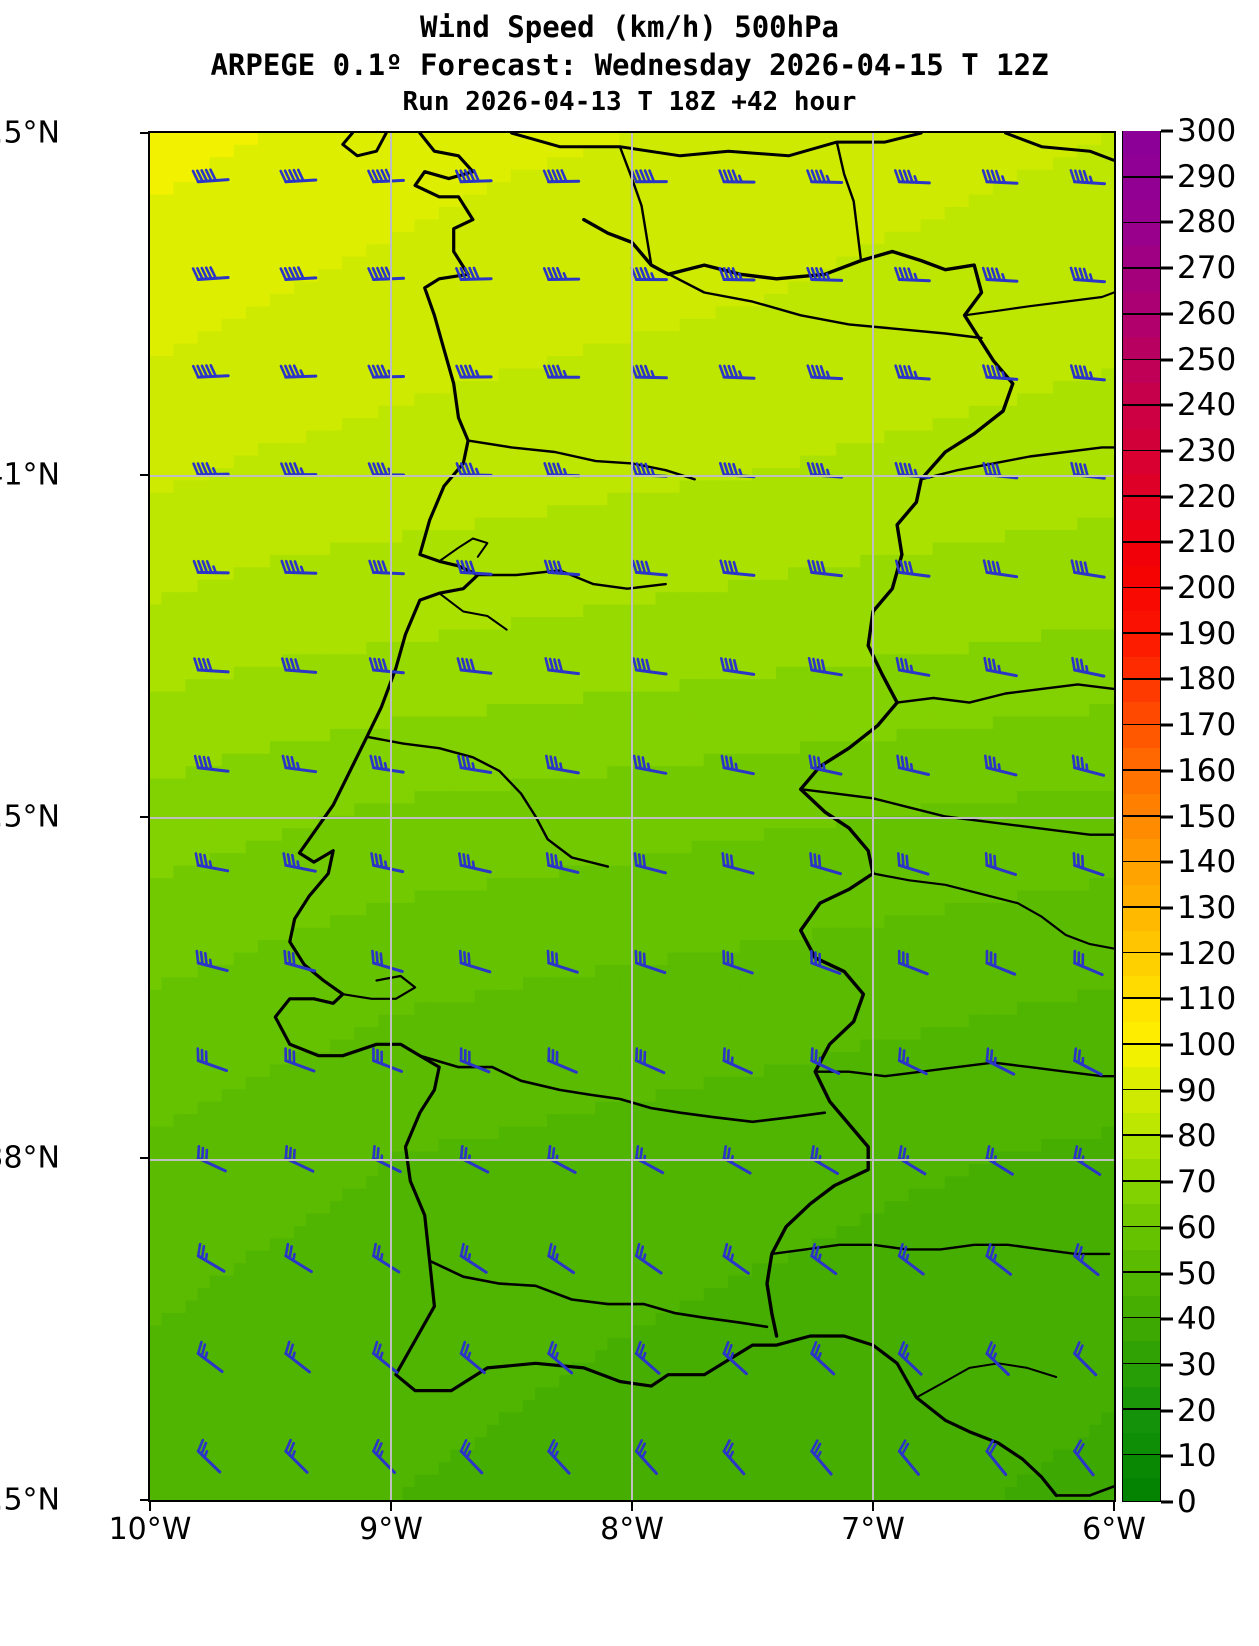 The height and width of the screenshot is (1646, 1259). I want to click on colorbar-tick-label: 70, so click(1197, 1182).